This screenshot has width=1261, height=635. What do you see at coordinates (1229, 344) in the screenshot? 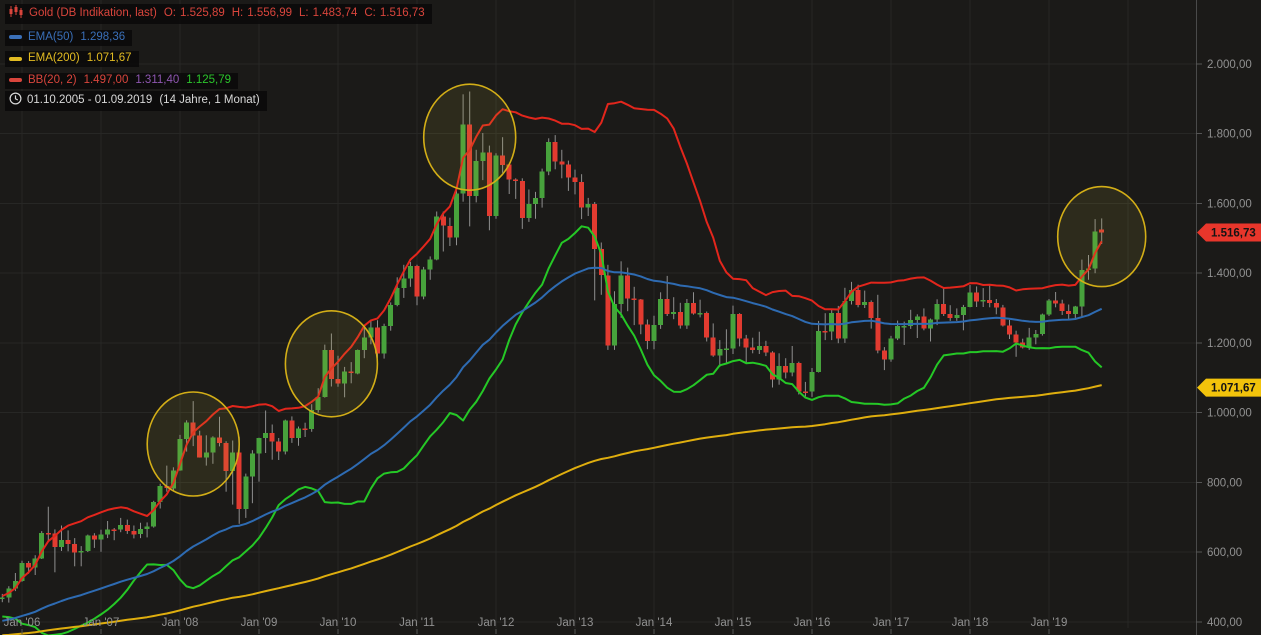
I see `svg-text: 1.200,00` at bounding box center [1229, 344].